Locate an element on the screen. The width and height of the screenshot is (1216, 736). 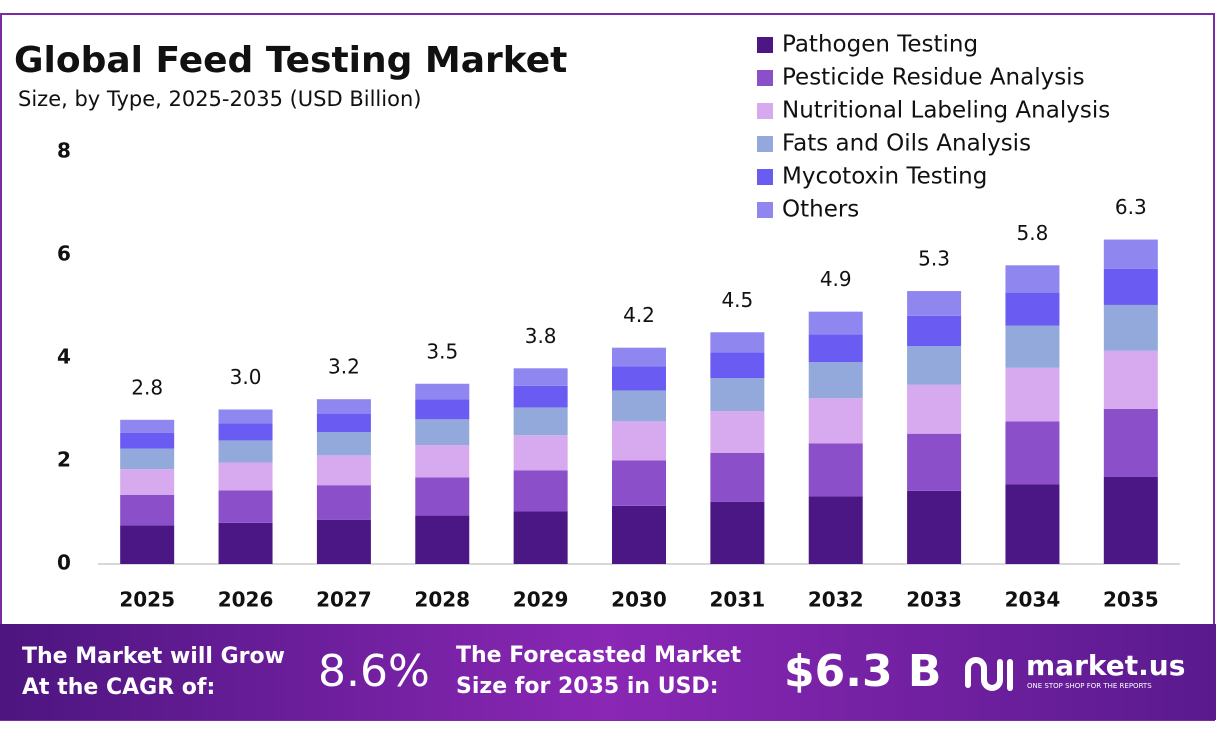
total-label: 2.8 is located at coordinates (147, 387).